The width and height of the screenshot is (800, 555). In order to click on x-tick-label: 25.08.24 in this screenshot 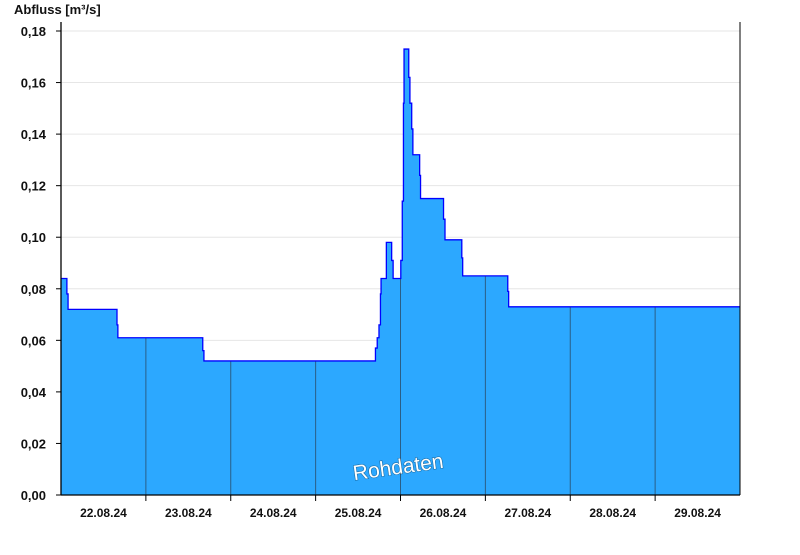, I will do `click(358, 513)`.